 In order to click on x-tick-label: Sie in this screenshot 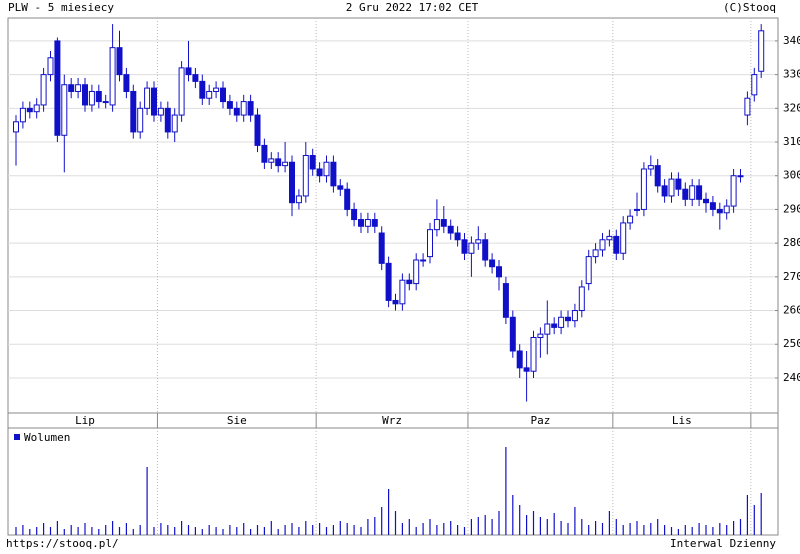, I will do `click(237, 420)`.